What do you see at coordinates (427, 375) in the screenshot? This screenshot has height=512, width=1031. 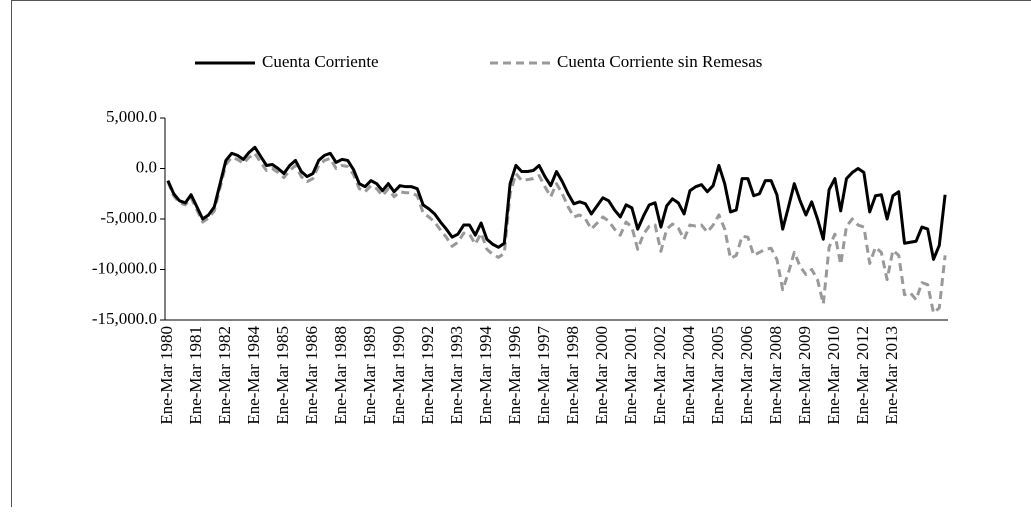 I see `x-tick-label: Ene-Mar 1992` at bounding box center [427, 375].